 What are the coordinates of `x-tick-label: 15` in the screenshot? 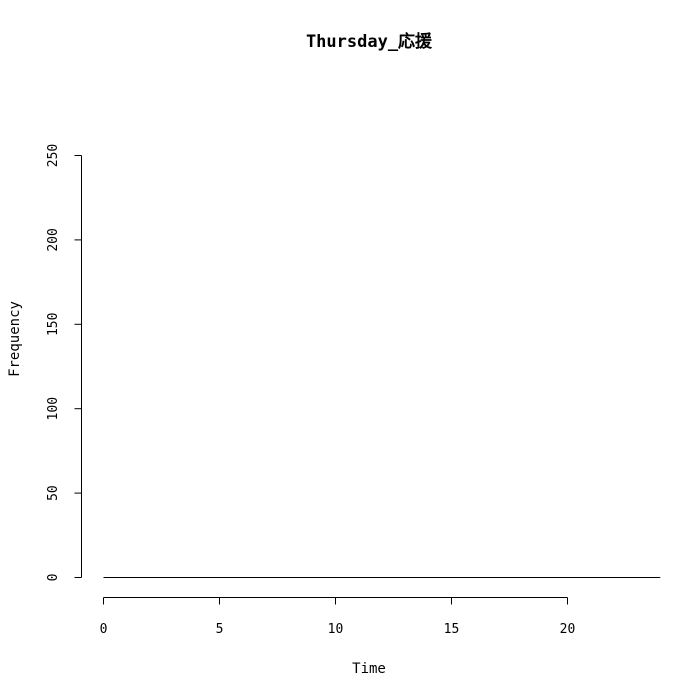 It's located at (452, 629).